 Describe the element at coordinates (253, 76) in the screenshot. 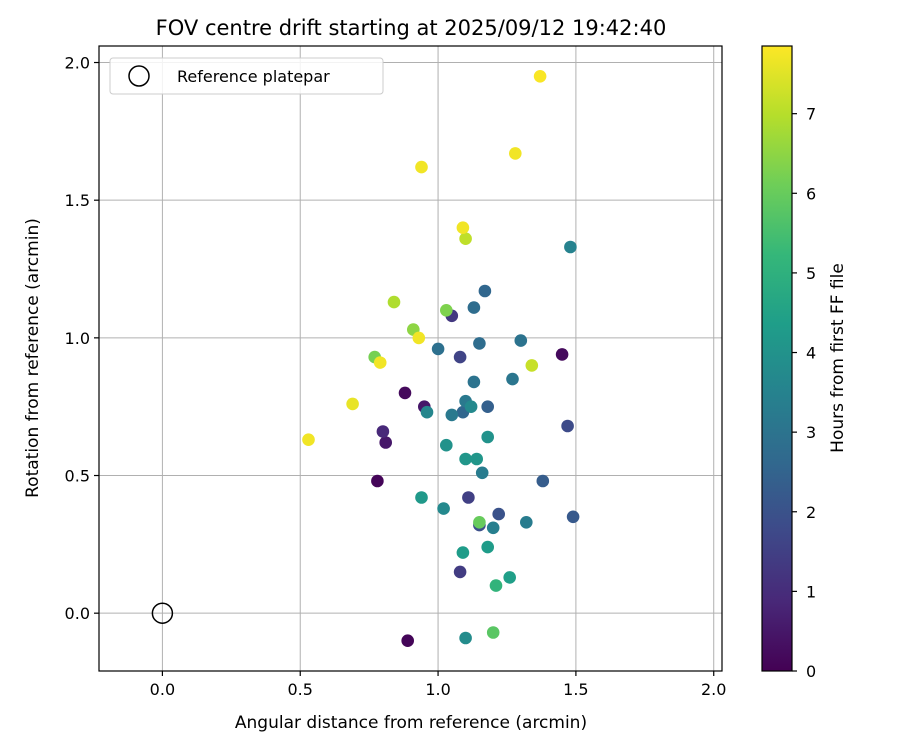

I see `legend-entry-reference: Reference platepar` at that location.